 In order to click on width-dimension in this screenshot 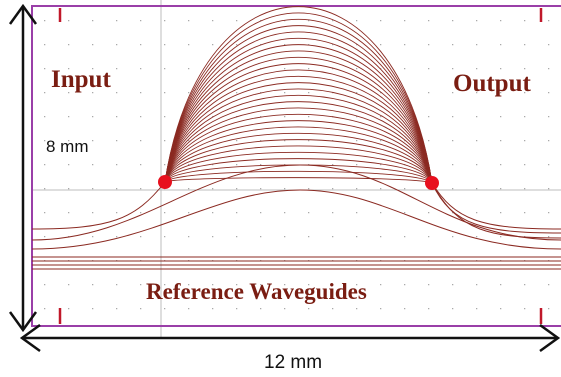, I will do `click(290, 338)`.